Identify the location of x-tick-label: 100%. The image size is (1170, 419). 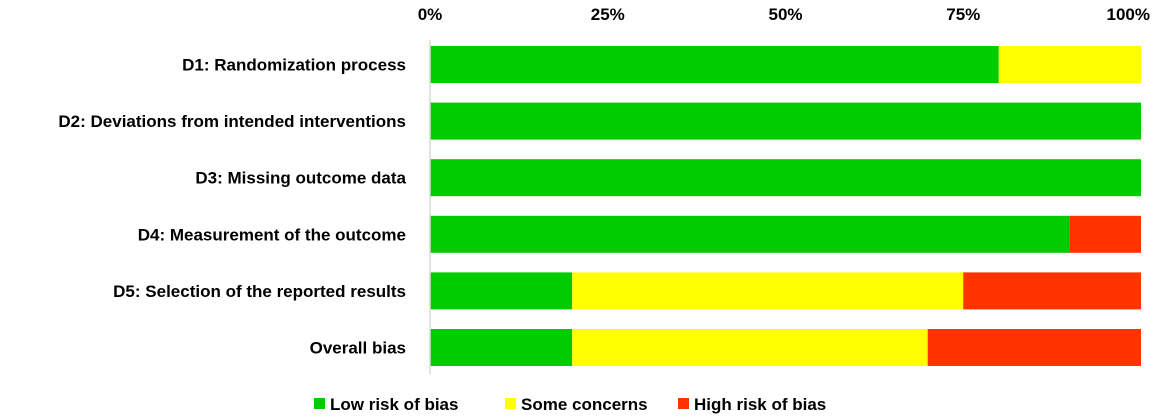
(1128, 14).